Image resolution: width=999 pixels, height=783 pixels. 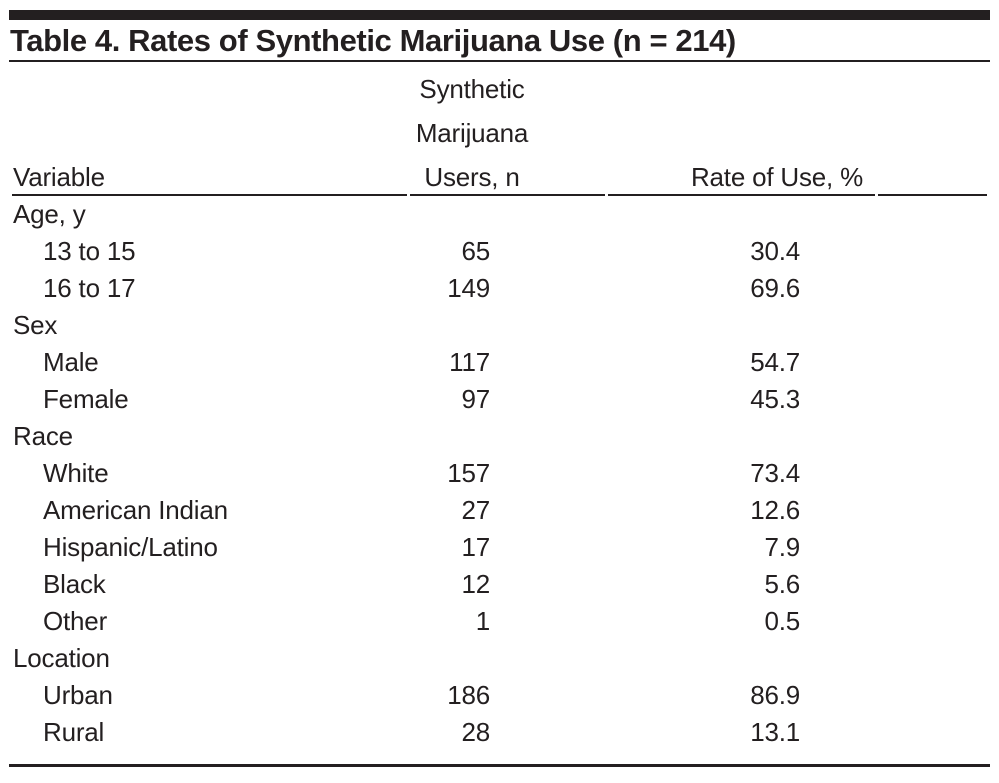 I want to click on table-row: Rural 28 13.1, so click(x=499, y=732).